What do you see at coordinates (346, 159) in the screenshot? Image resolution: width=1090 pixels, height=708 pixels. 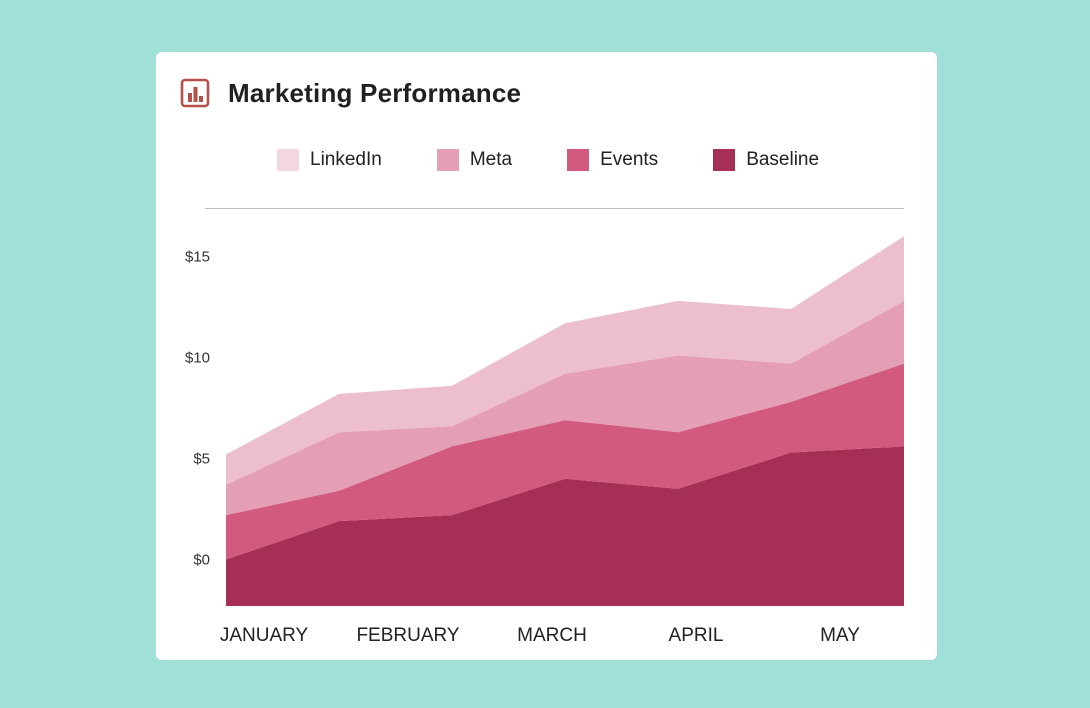 I see `legend-label-linkedin: LinkedIn` at bounding box center [346, 159].